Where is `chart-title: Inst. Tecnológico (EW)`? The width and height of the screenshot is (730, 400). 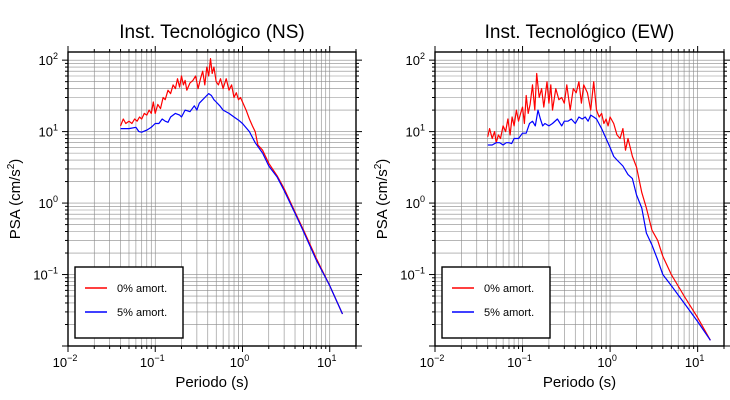 chart-title: Inst. Tecnológico (EW) is located at coordinates (580, 32).